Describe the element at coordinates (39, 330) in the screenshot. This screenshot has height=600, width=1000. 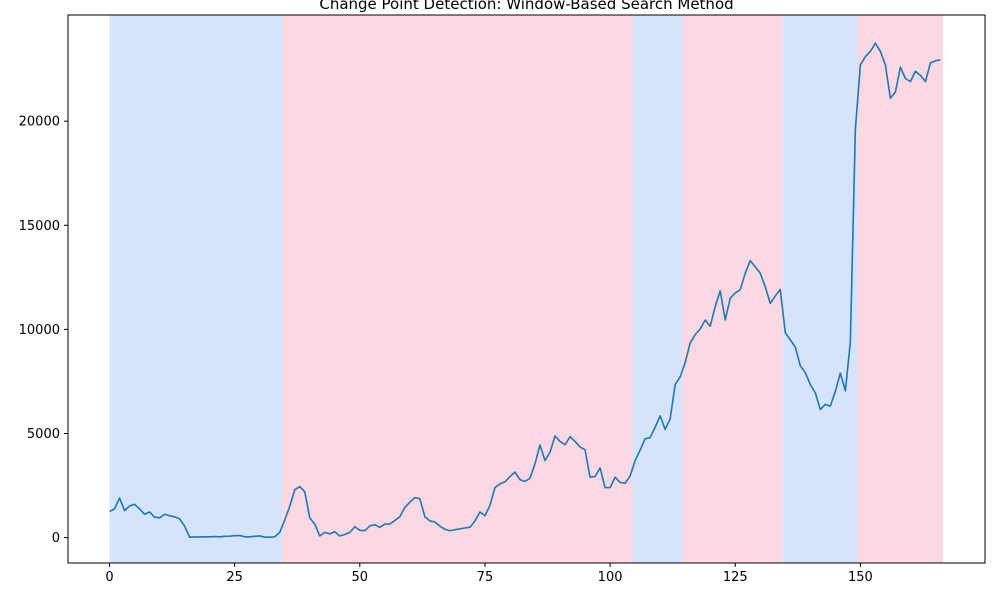
I see `y-tick-label: 10000` at that location.